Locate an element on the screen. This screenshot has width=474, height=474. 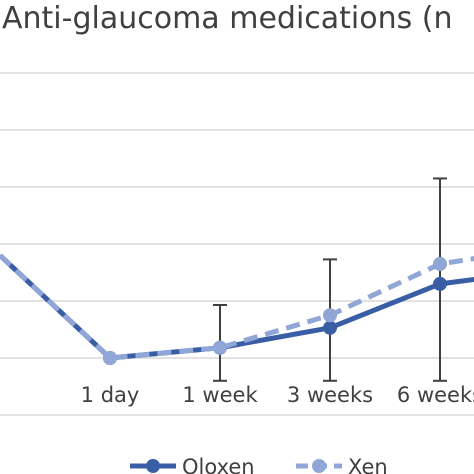
svg-text: Xen is located at coordinates (368, 464).